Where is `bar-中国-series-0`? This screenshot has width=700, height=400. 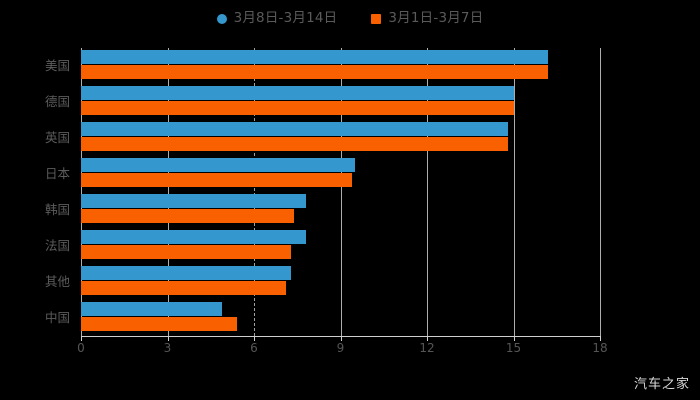
bar-中国-series-0 is located at coordinates (152, 309).